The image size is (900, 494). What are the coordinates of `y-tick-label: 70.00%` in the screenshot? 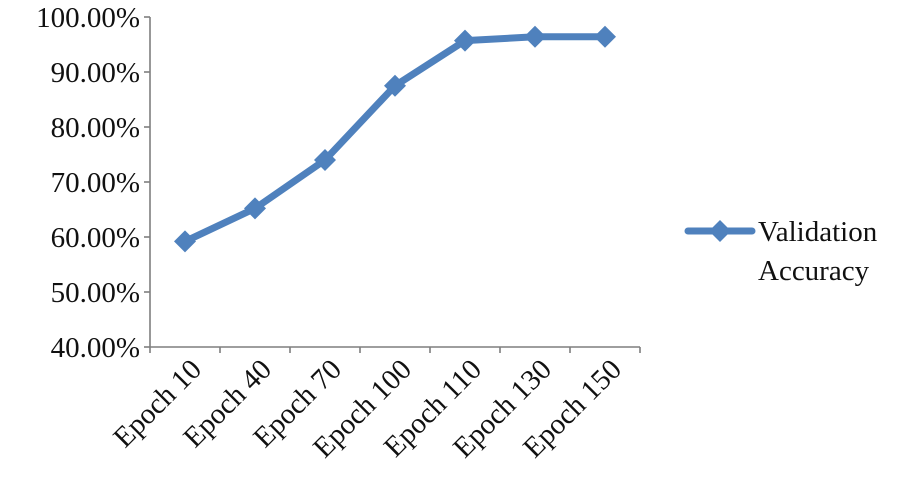 It's located at (95, 183).